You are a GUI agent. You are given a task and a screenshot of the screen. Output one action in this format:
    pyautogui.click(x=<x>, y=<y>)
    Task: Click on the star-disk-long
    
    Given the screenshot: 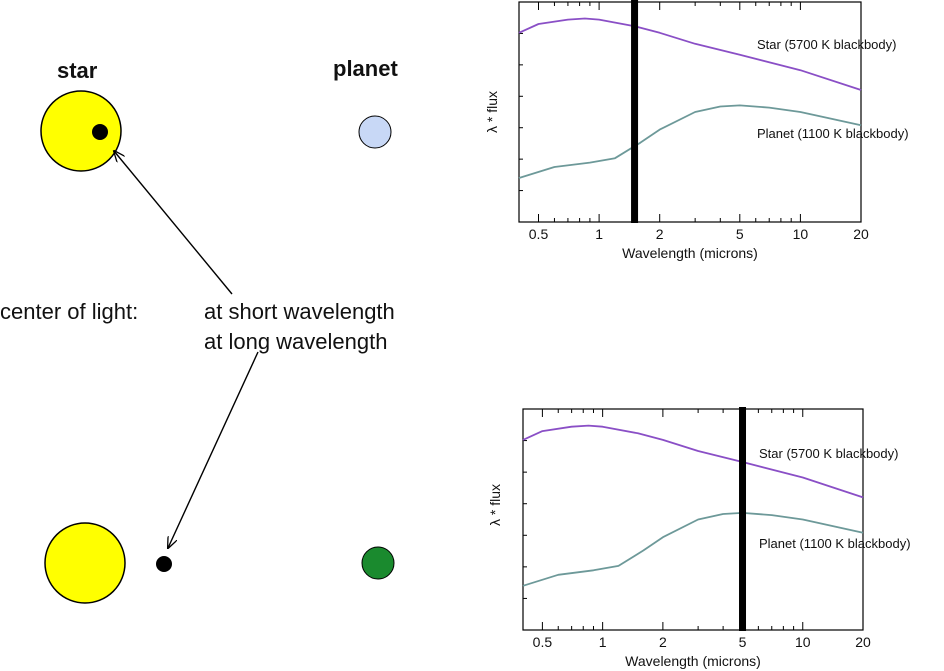 What is the action you would take?
    pyautogui.click(x=85, y=563)
    